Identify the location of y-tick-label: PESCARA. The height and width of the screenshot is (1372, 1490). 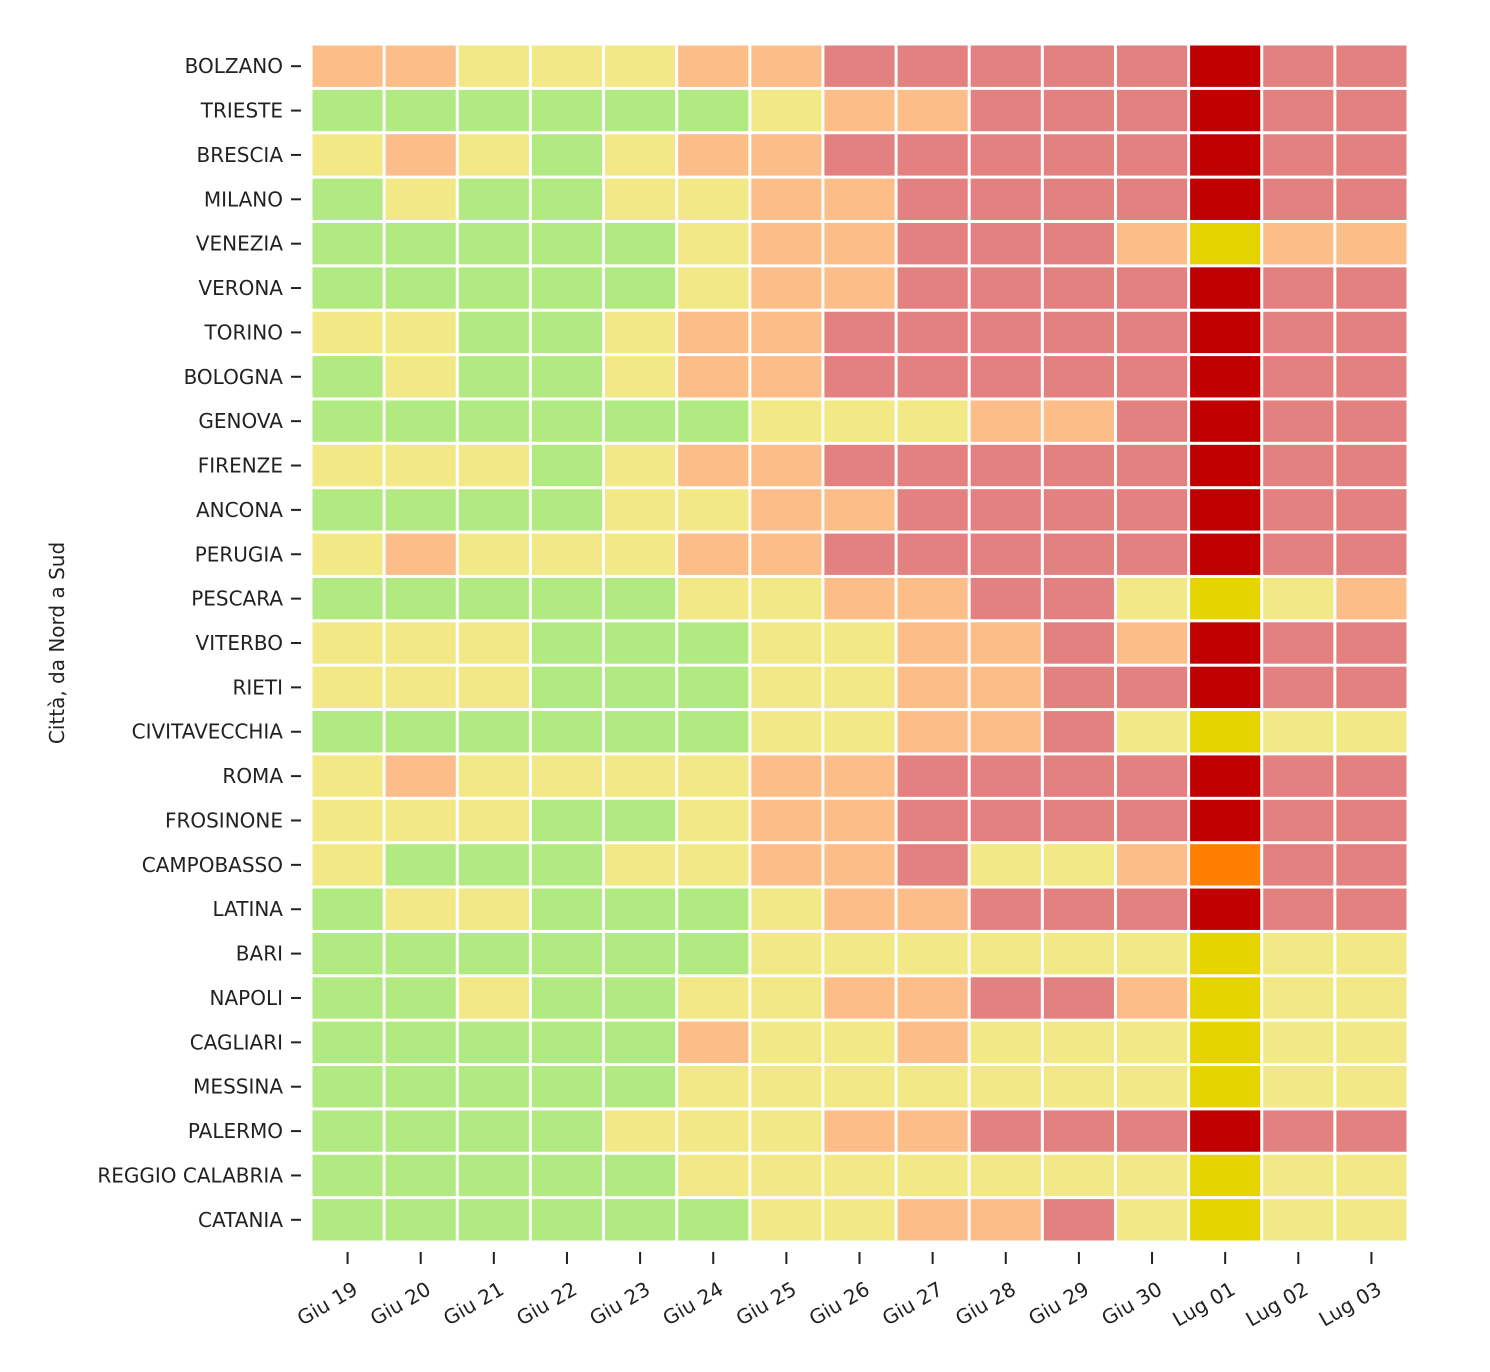
(237, 599).